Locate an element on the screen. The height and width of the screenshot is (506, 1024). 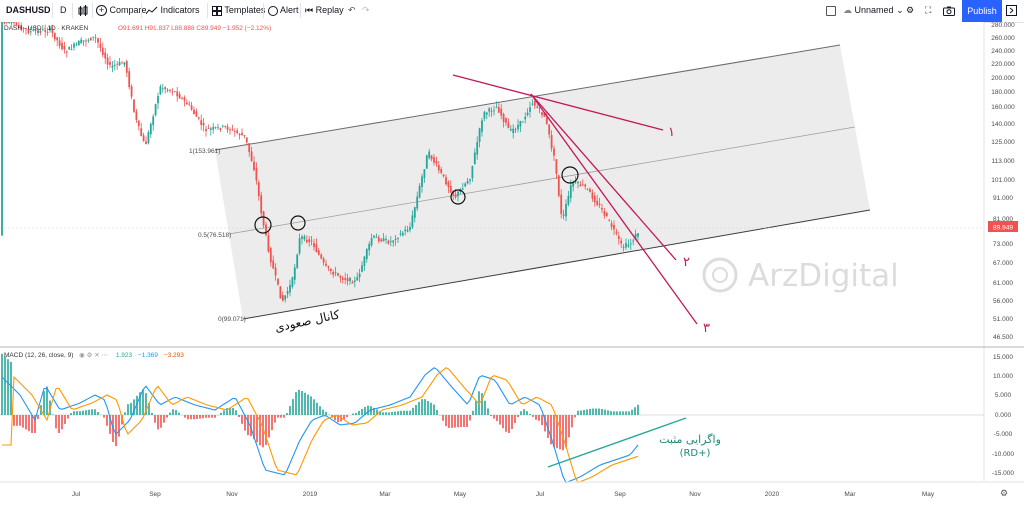
macd-tick-label: 0.000 is located at coordinates (1003, 415).